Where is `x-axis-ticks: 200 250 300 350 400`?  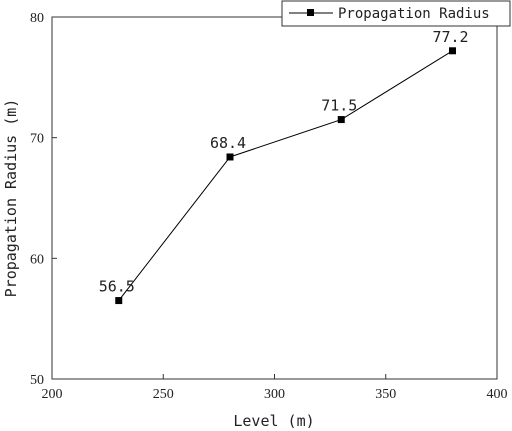
x-axis-ticks: 200 250 300 350 400 is located at coordinates (275, 388).